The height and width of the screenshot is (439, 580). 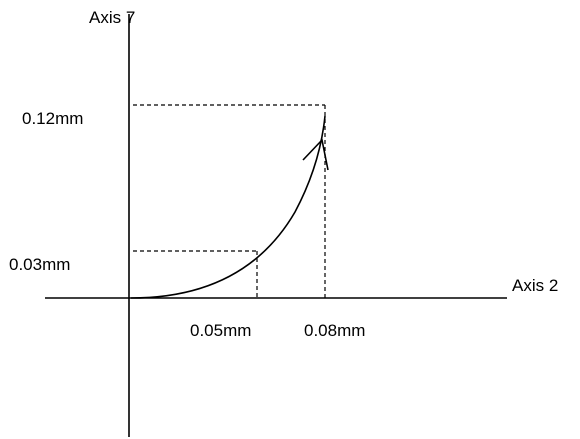 I want to click on x-point-label: 0.05mm, so click(x=220, y=330).